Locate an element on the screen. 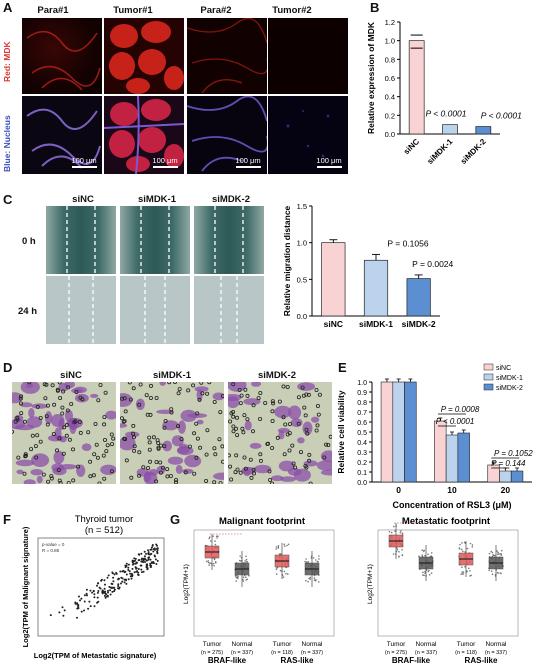  chart-title: Metastatic footprint is located at coordinates (446, 521).